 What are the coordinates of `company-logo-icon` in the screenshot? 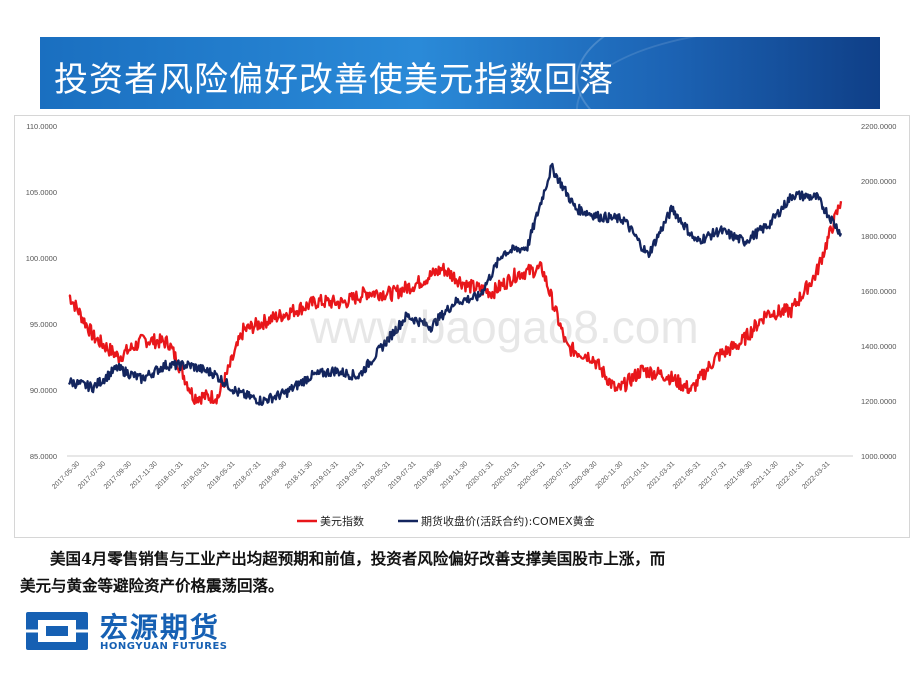 It's located at (57, 631).